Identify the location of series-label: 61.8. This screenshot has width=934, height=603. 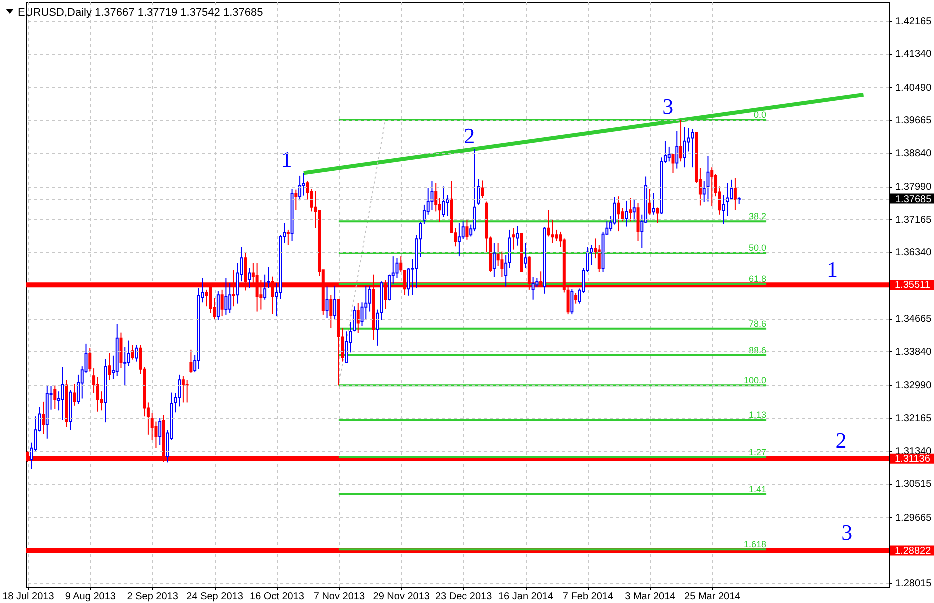
(758, 279).